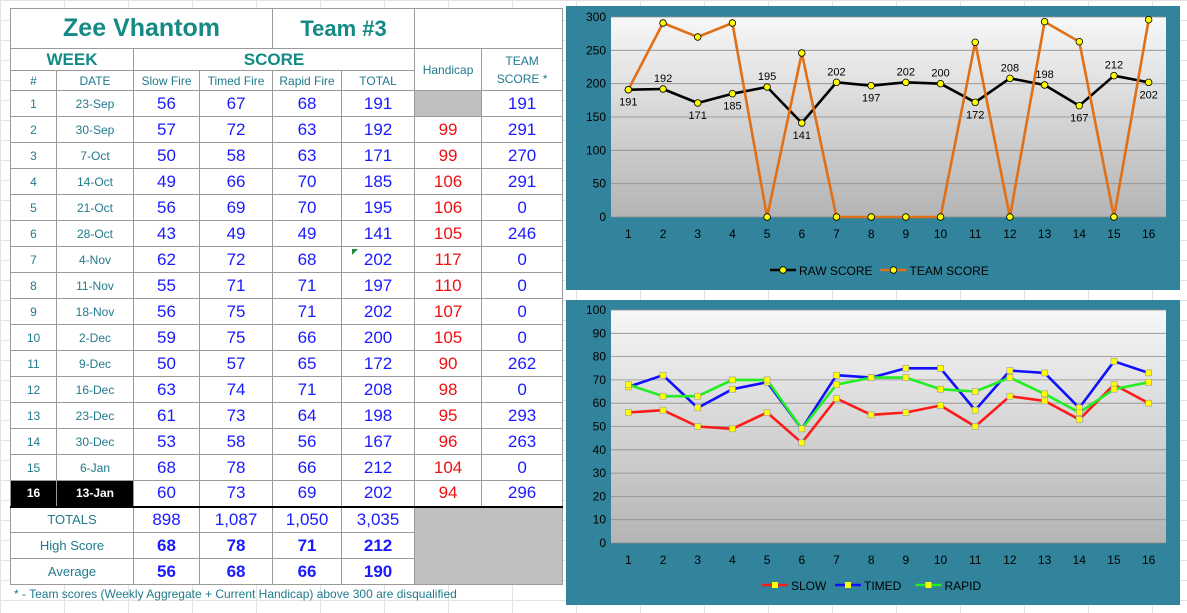 This screenshot has height=613, width=1187. What do you see at coordinates (448, 415) in the screenshot?
I see `cell-handicap: 95` at bounding box center [448, 415].